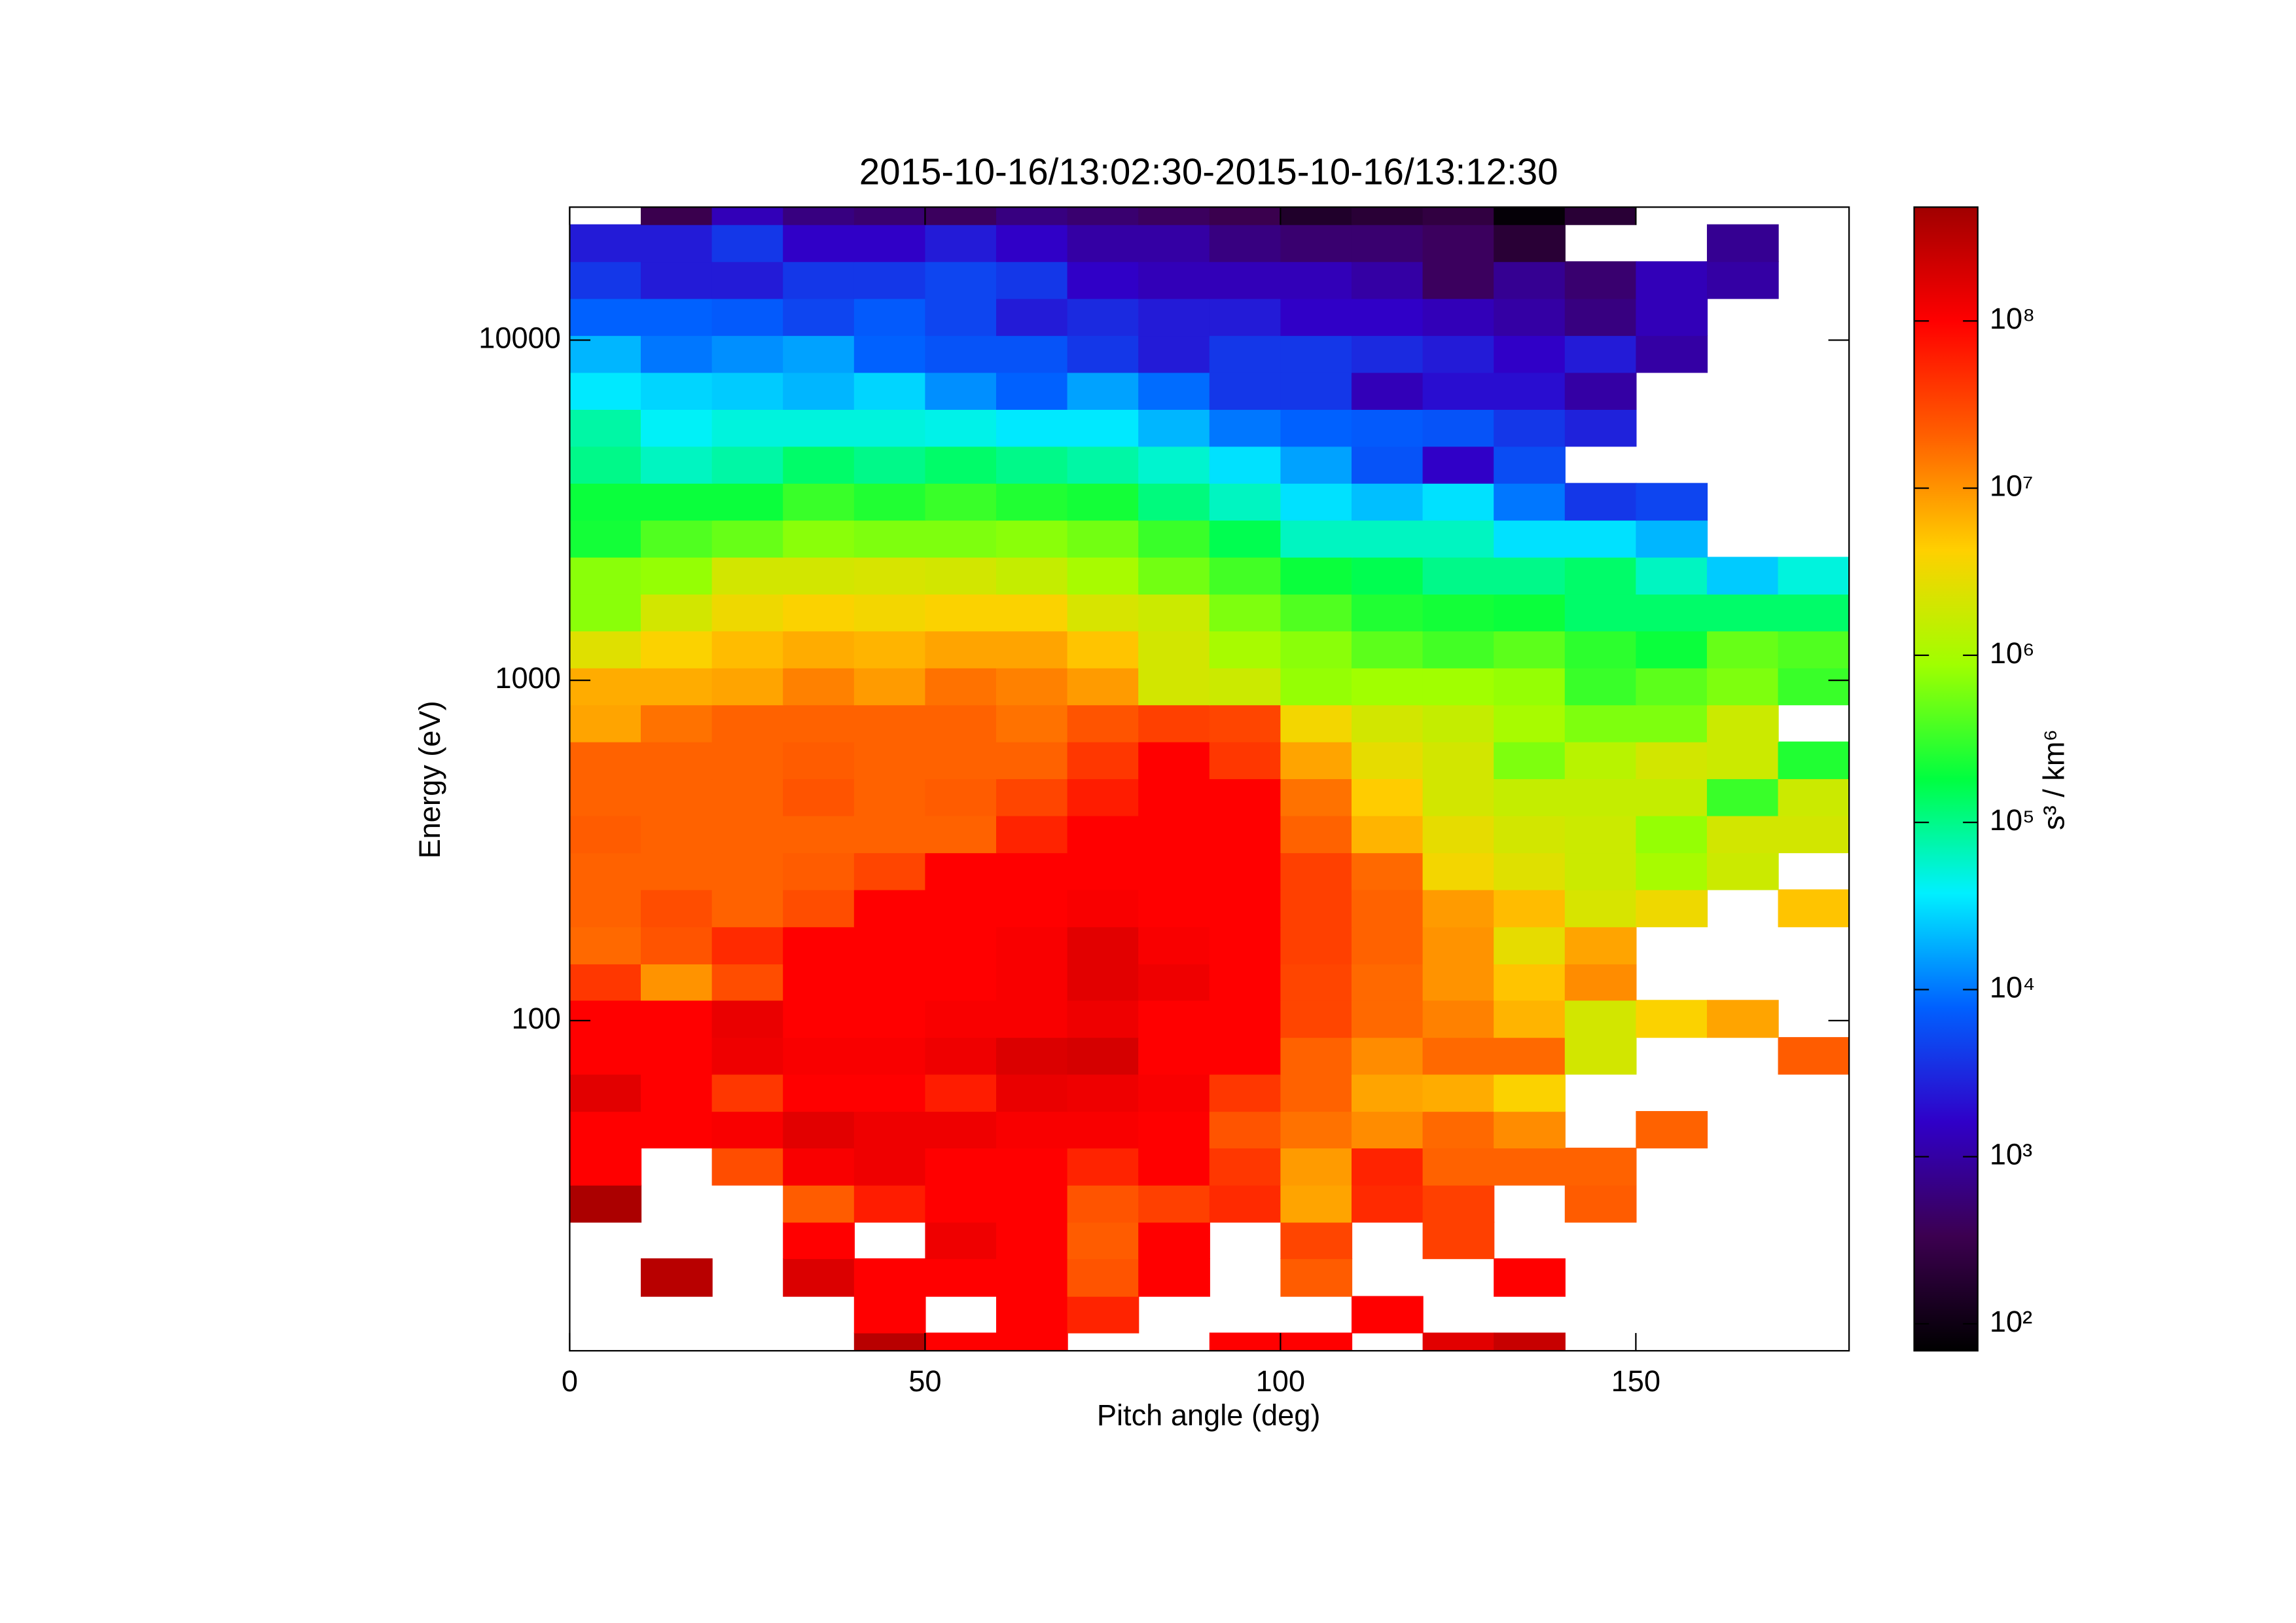 Image resolution: width=2296 pixels, height=1623 pixels. What do you see at coordinates (429, 779) in the screenshot?
I see `y-axis-label: Energy (eV)` at bounding box center [429, 779].